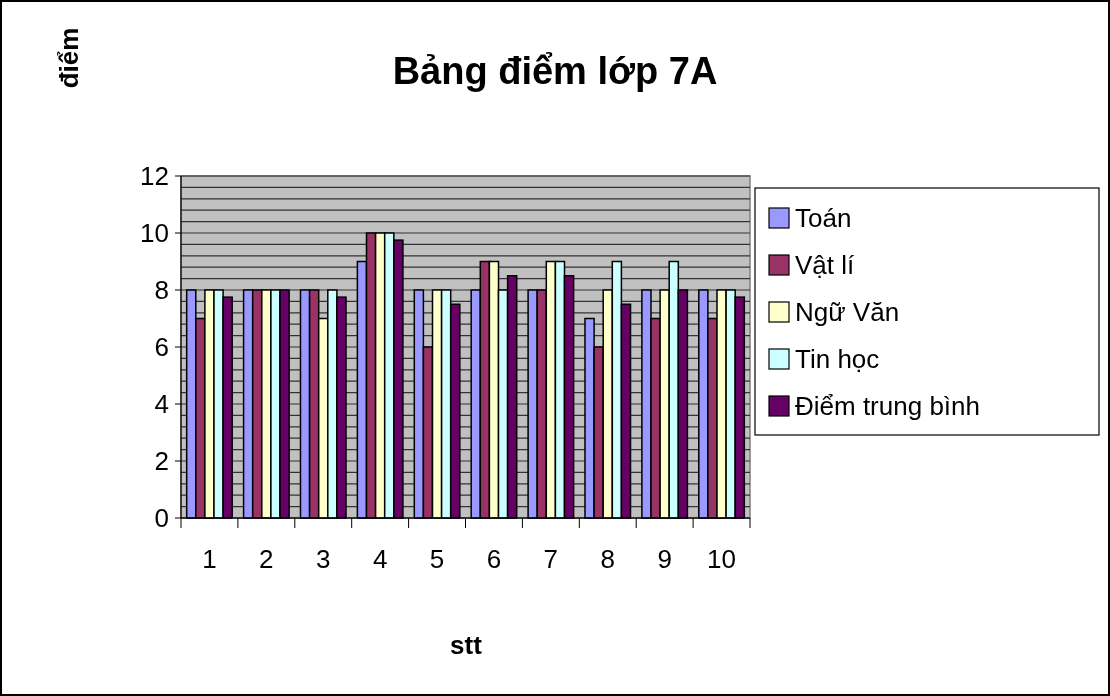 The image size is (1110, 696). Describe the element at coordinates (154, 233) in the screenshot. I see `y-tick-label: 10` at that location.